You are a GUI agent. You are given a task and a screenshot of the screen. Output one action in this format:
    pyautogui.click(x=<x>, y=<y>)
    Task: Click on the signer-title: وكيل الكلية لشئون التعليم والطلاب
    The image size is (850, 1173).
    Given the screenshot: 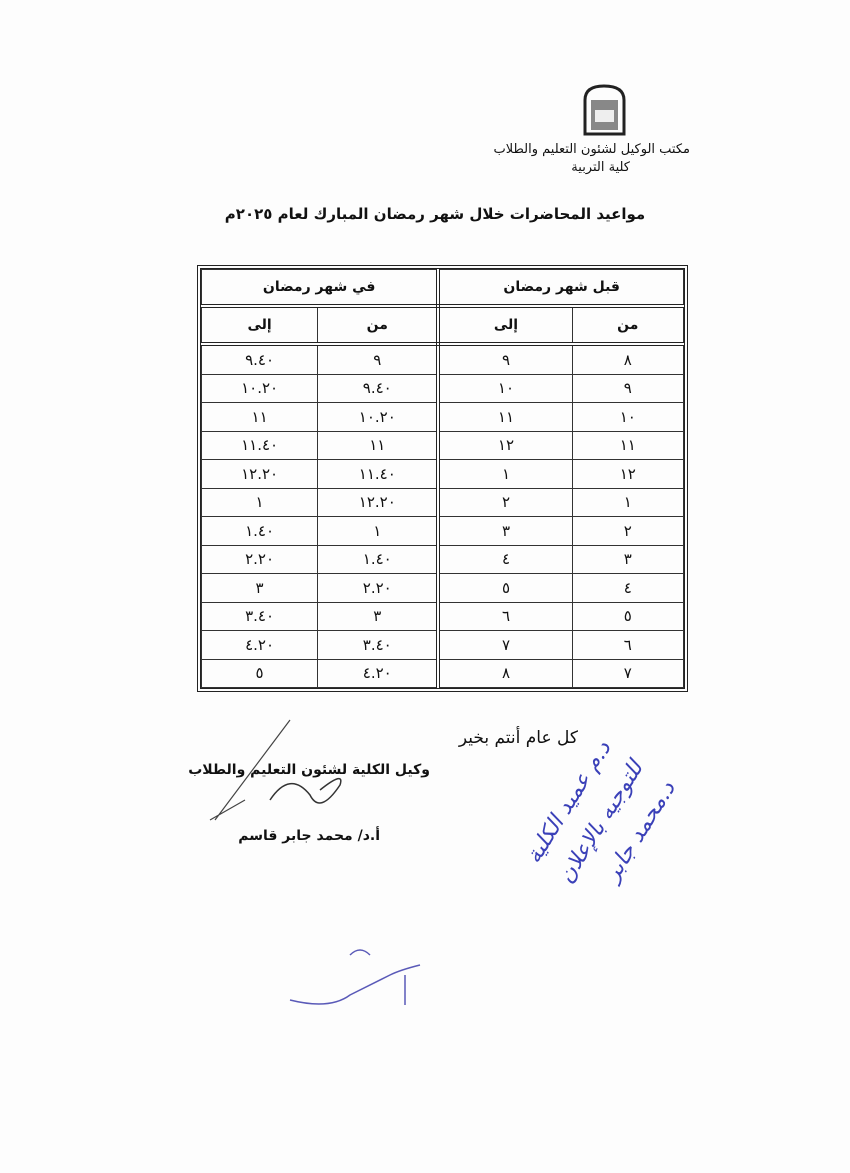 What is the action you would take?
    pyautogui.click(x=309, y=770)
    